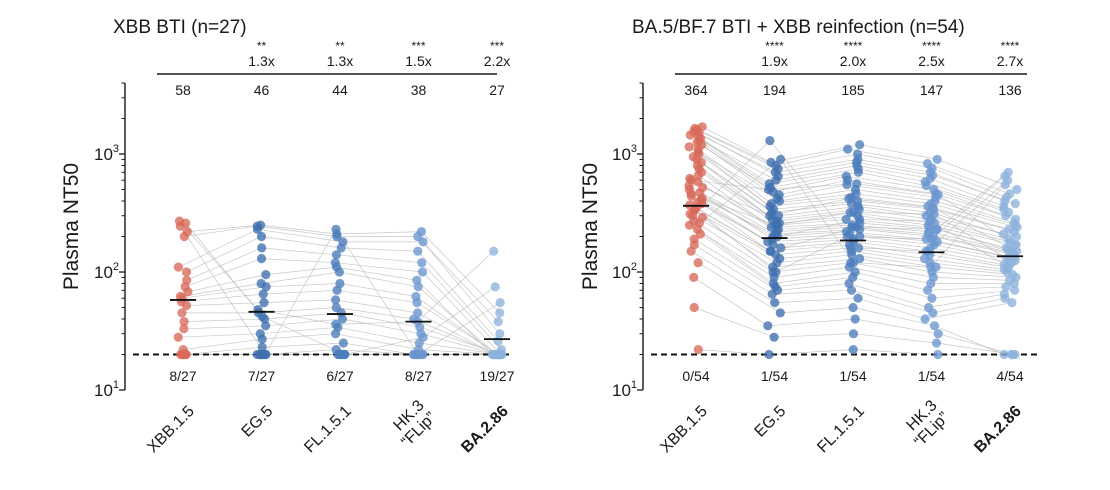 The image size is (1110, 490). Describe the element at coordinates (695, 376) in the screenshot. I see `below-lod-fraction: 0/54` at that location.